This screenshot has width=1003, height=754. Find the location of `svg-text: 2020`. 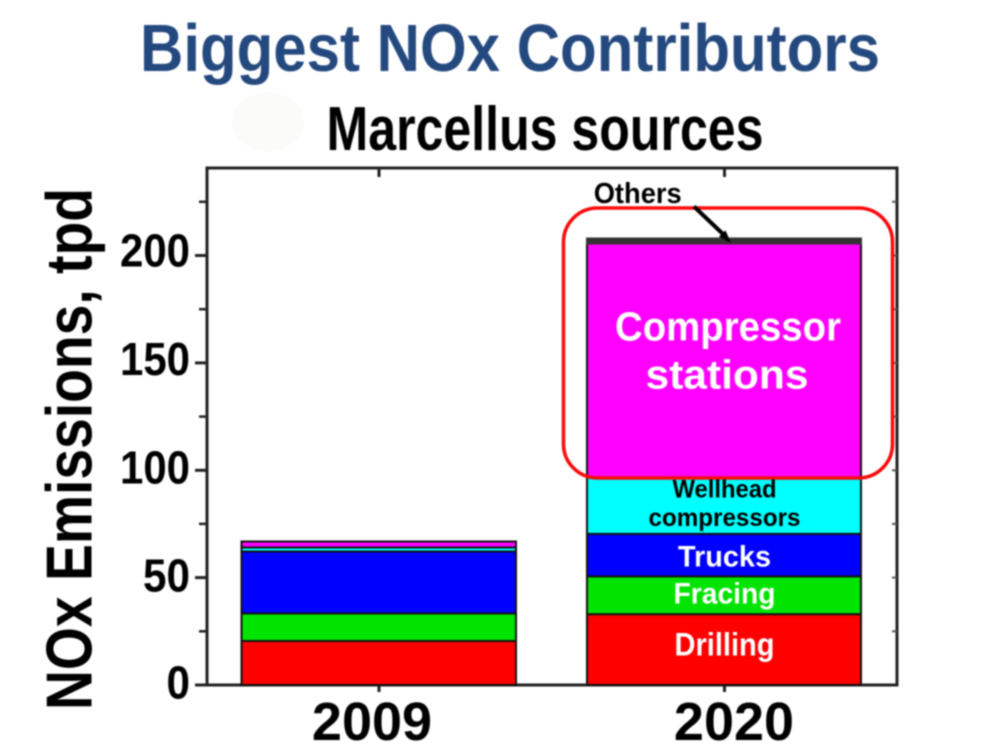

svg-text: 2020 is located at coordinates (734, 722).